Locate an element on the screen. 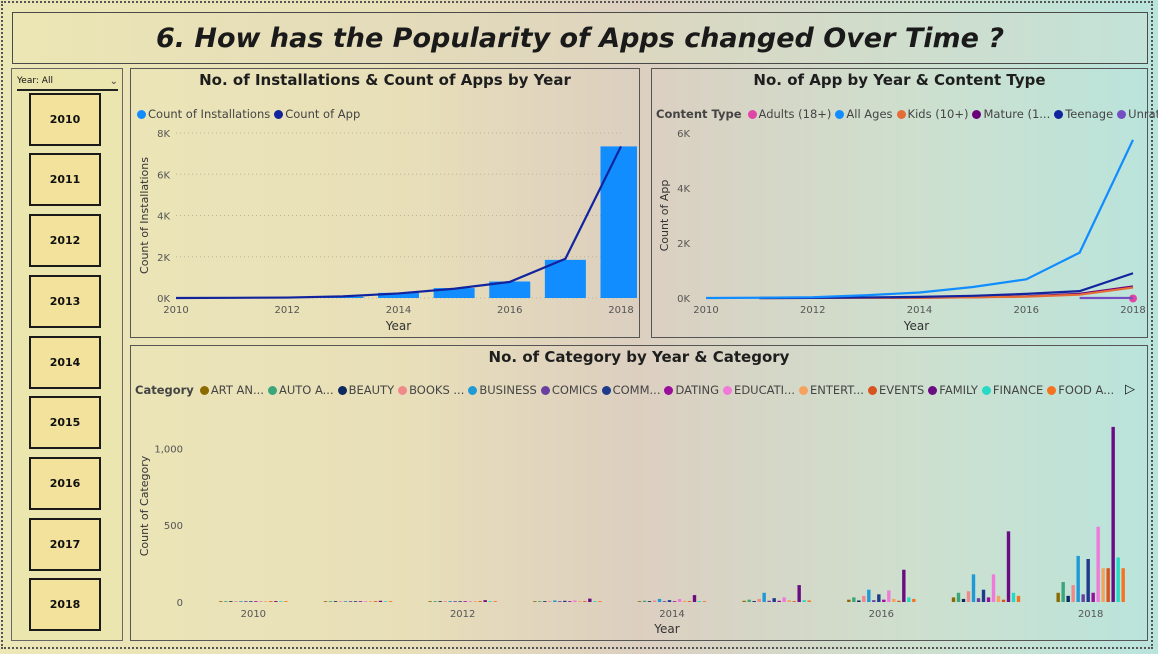 Image resolution: width=1158 pixels, height=654 pixels. count-of-app-line is located at coordinates (398, 222).